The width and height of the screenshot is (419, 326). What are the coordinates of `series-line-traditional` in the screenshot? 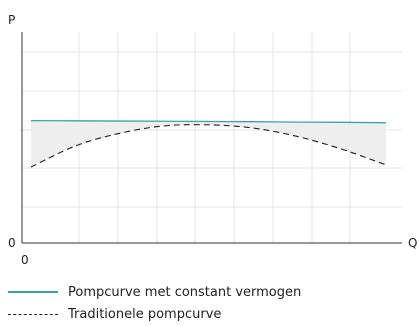 It's located at (208, 146).